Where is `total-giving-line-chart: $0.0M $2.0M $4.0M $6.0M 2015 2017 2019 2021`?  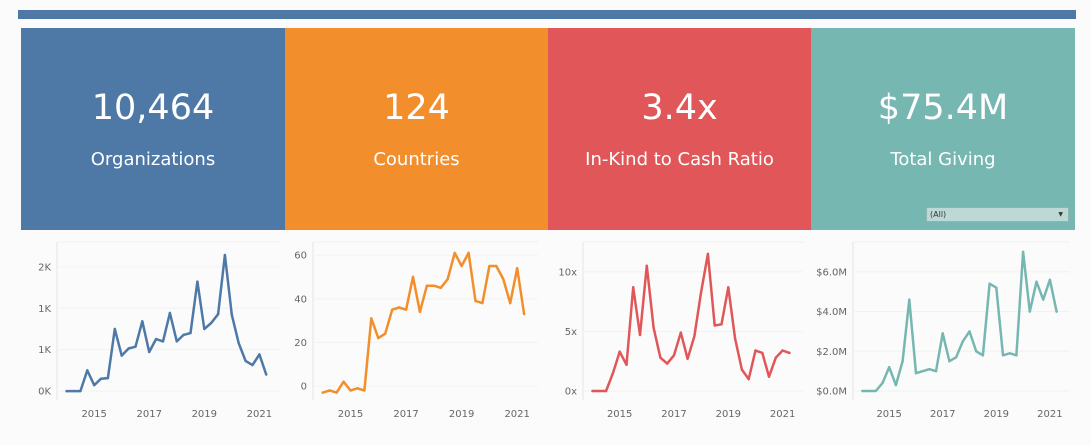
total-giving-line-chart: $0.0M $2.0M $4.0M $6.0M 2015 2017 2019 2021 is located at coordinates (943, 330).